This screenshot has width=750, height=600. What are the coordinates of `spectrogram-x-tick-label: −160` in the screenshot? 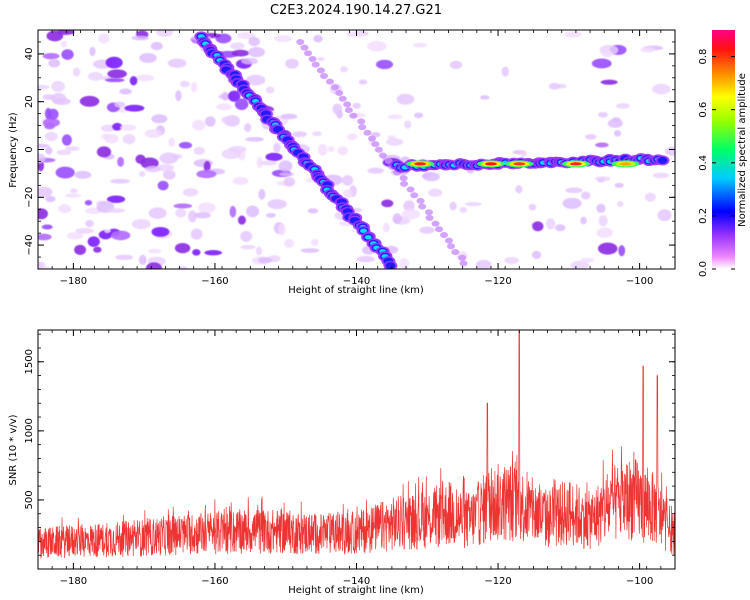 It's located at (214, 281).